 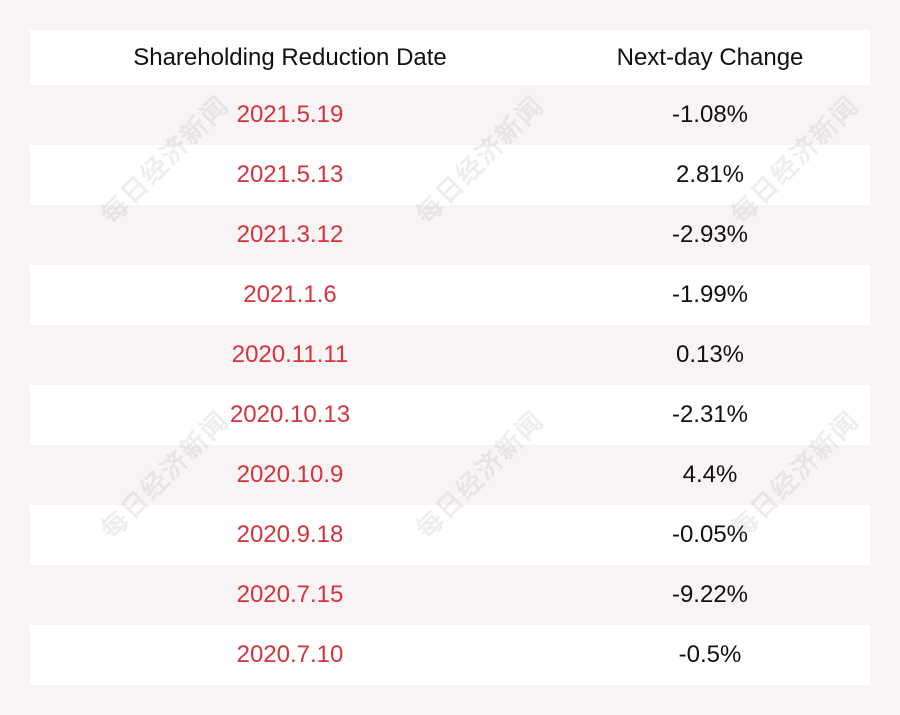 I want to click on table-row: 2020.9.18 -0.05%, so click(x=450, y=535).